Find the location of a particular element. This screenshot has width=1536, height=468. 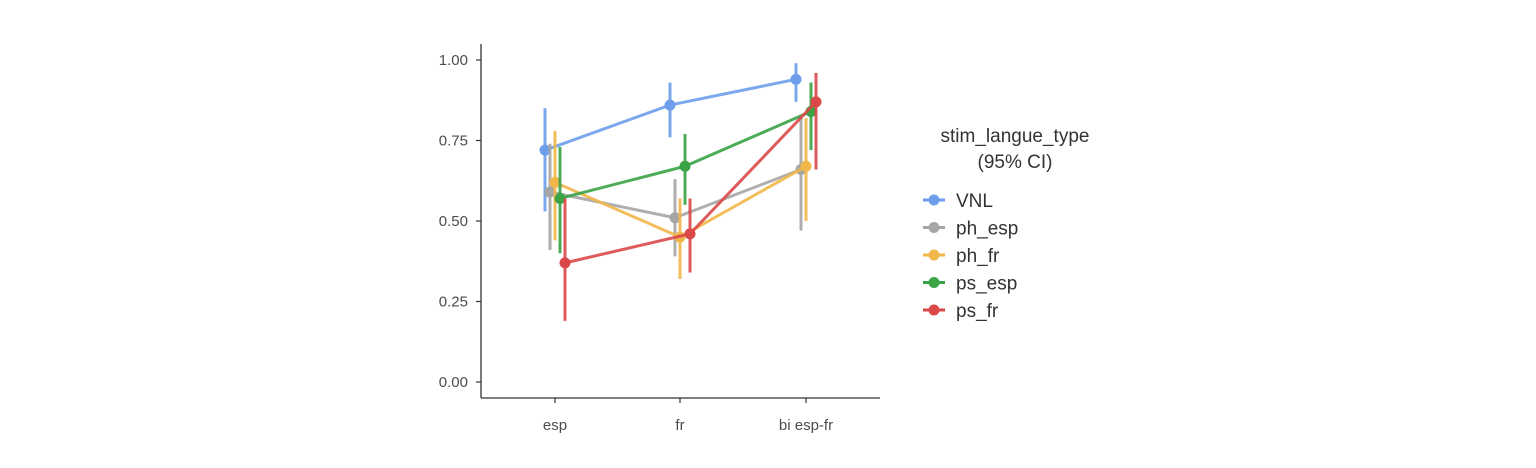

legend-key-point-ps_esp is located at coordinates (934, 282).